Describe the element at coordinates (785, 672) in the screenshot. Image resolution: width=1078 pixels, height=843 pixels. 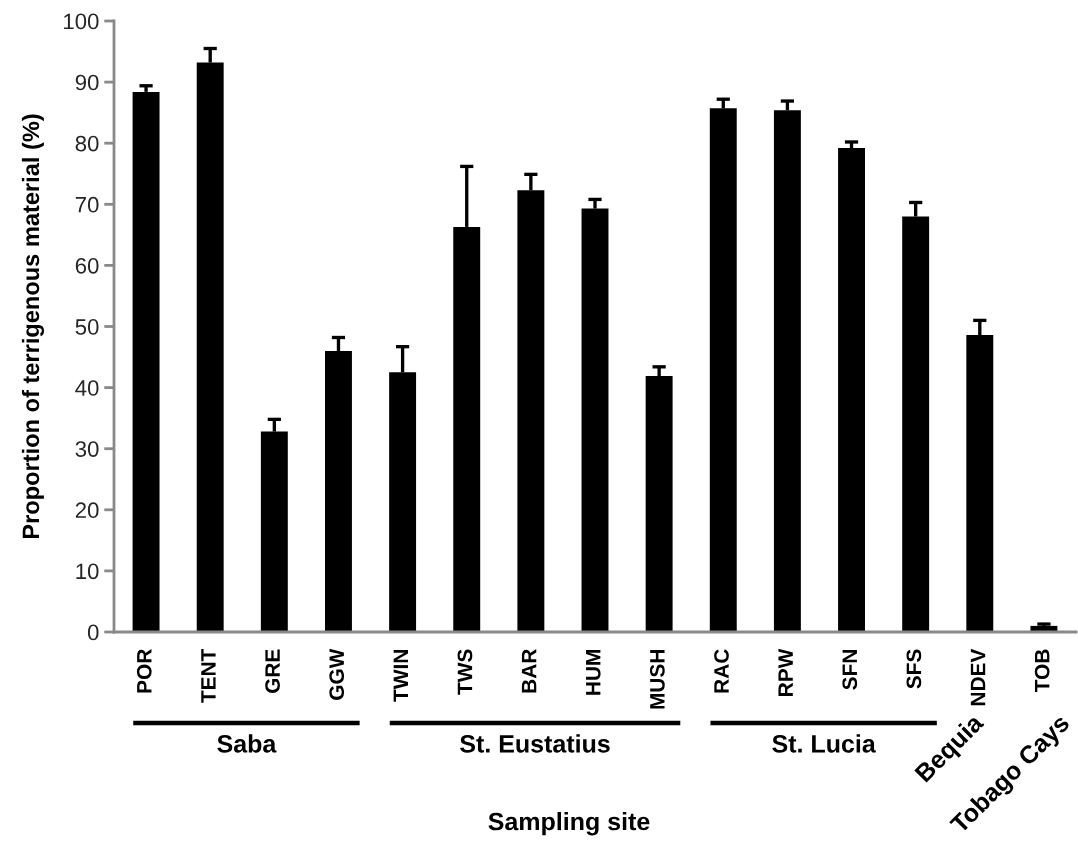
I see `x-tick-label: RPW` at that location.